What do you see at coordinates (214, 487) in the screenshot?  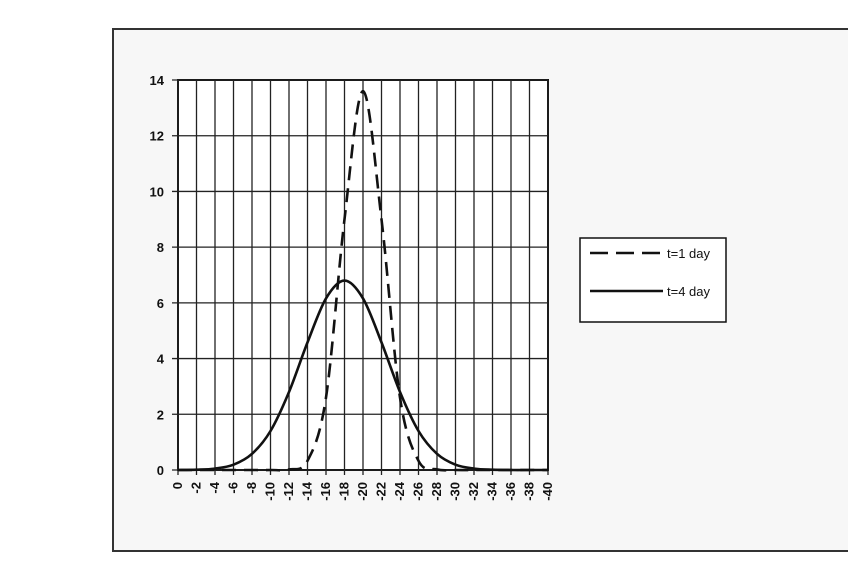 I see `x-tick-label: -4` at bounding box center [214, 487].